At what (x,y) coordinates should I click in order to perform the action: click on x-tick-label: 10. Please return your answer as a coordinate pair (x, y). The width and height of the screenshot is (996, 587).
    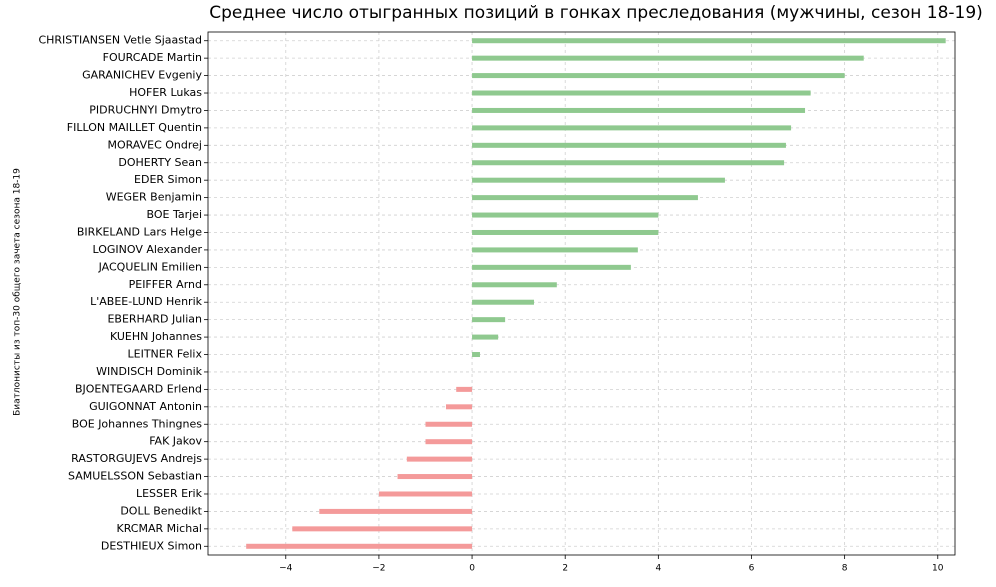
    Looking at the image, I should click on (938, 569).